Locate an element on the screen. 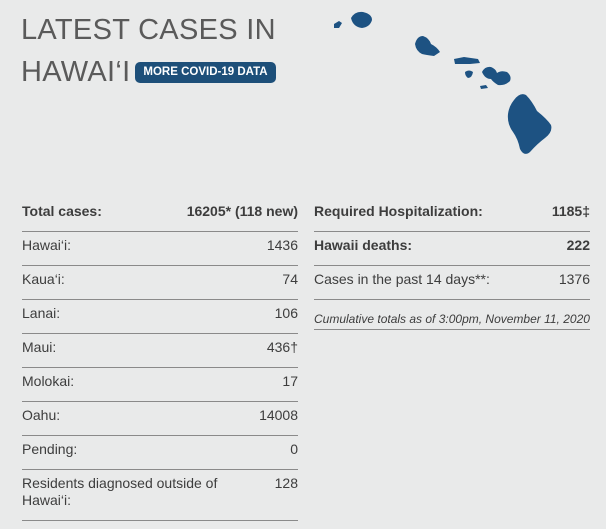 This screenshot has width=606, height=529. row-value: 1376 is located at coordinates (574, 279).